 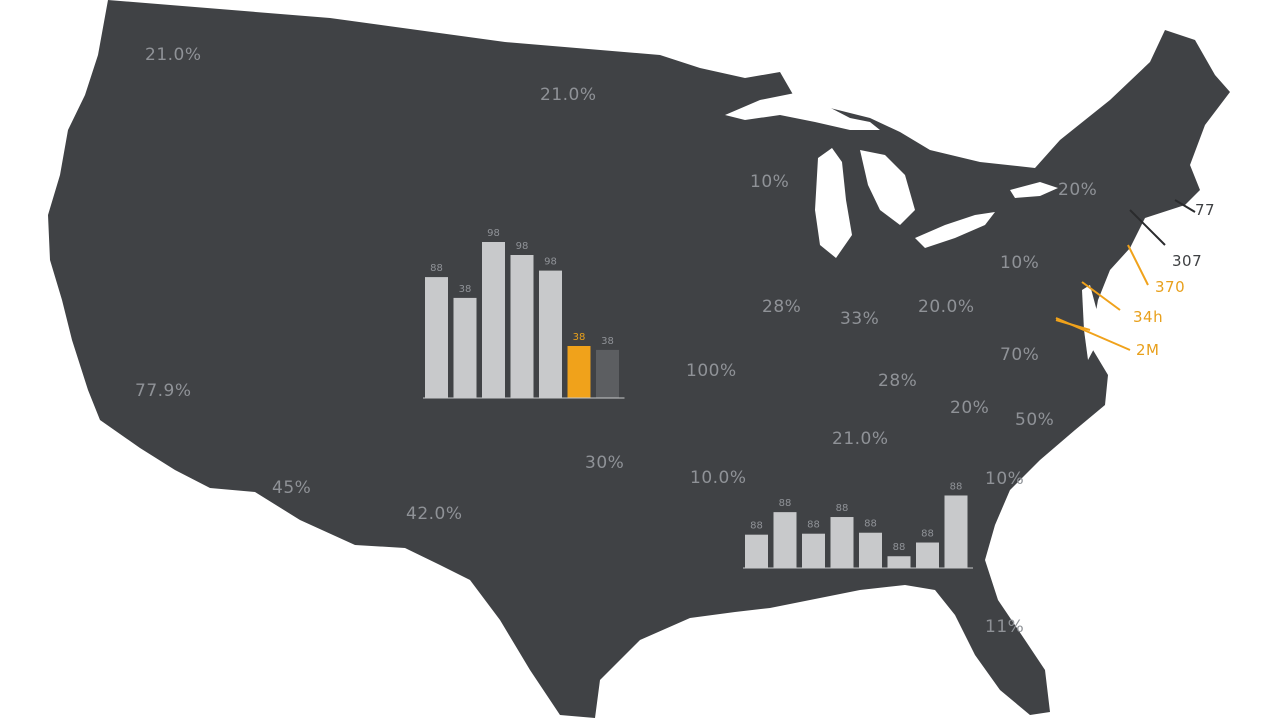 What do you see at coordinates (579, 337) in the screenshot?
I see `bar-tick-label-5: 38` at bounding box center [579, 337].